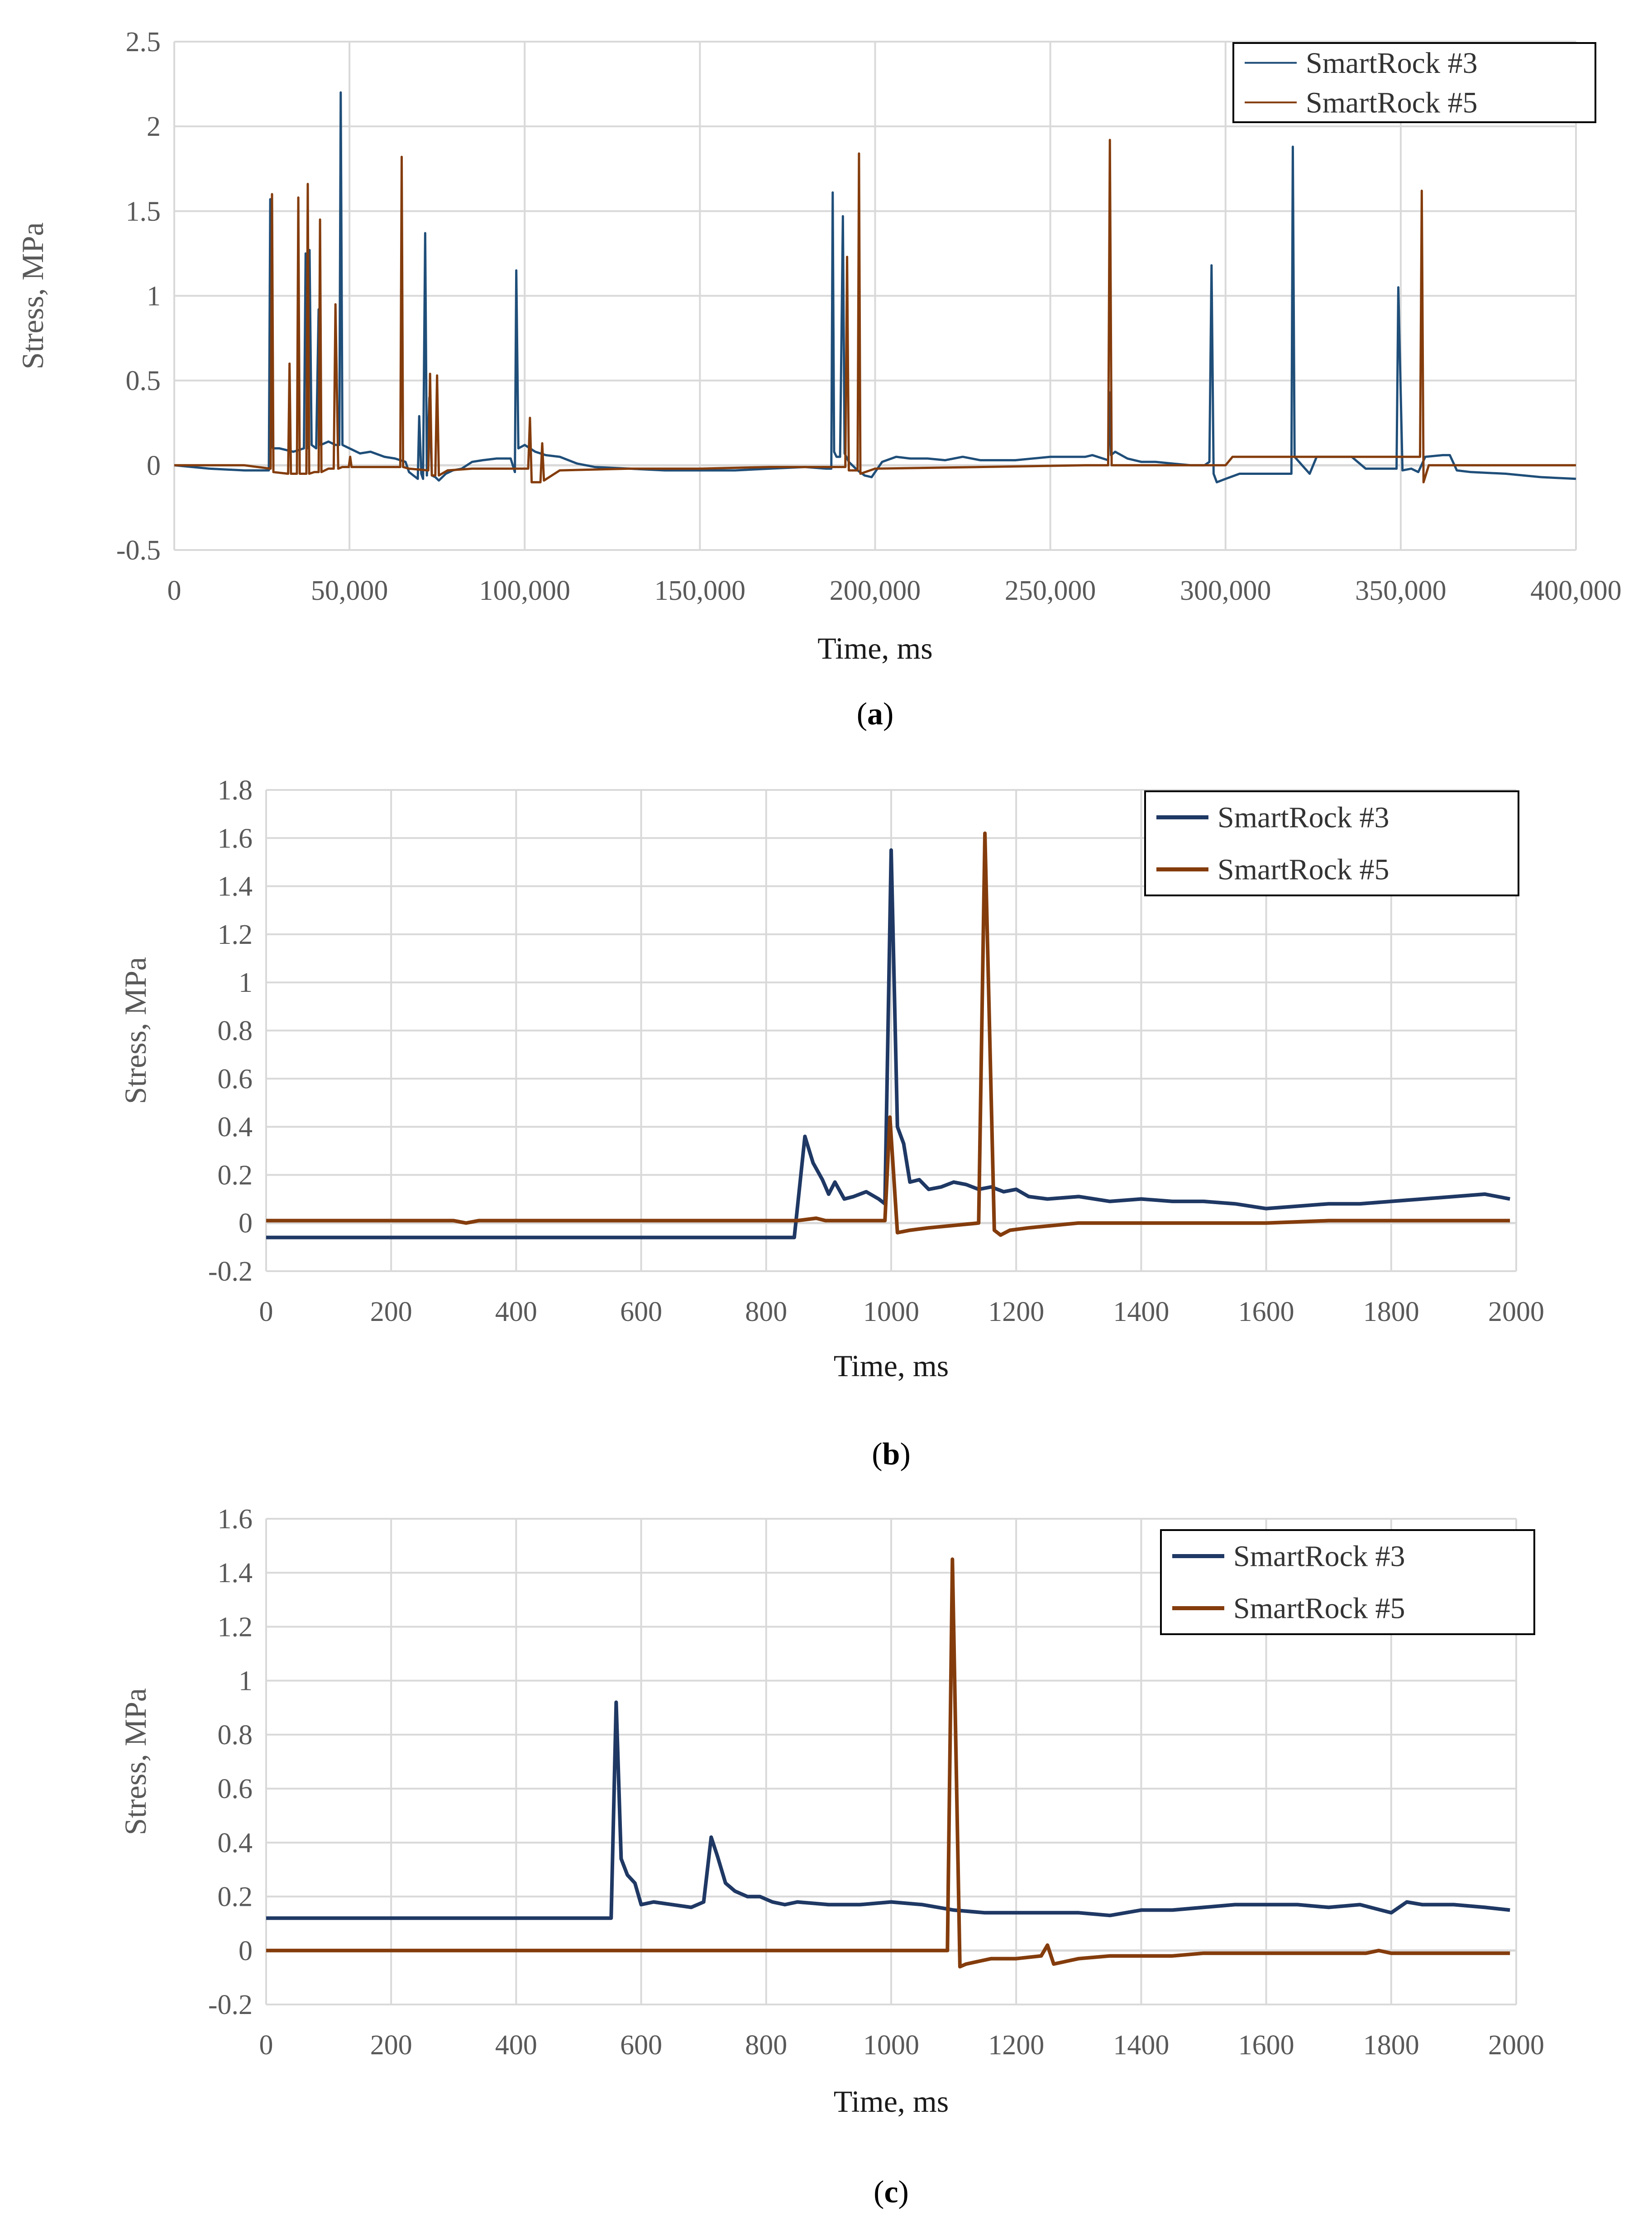  I want to click on y-tick-label: 2, so click(154, 126).